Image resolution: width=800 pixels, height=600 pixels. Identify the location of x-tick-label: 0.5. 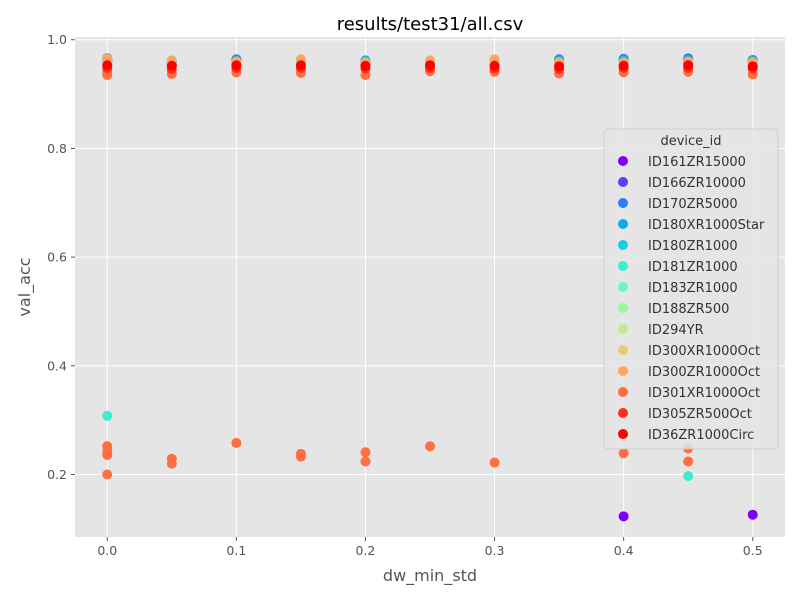
(753, 550).